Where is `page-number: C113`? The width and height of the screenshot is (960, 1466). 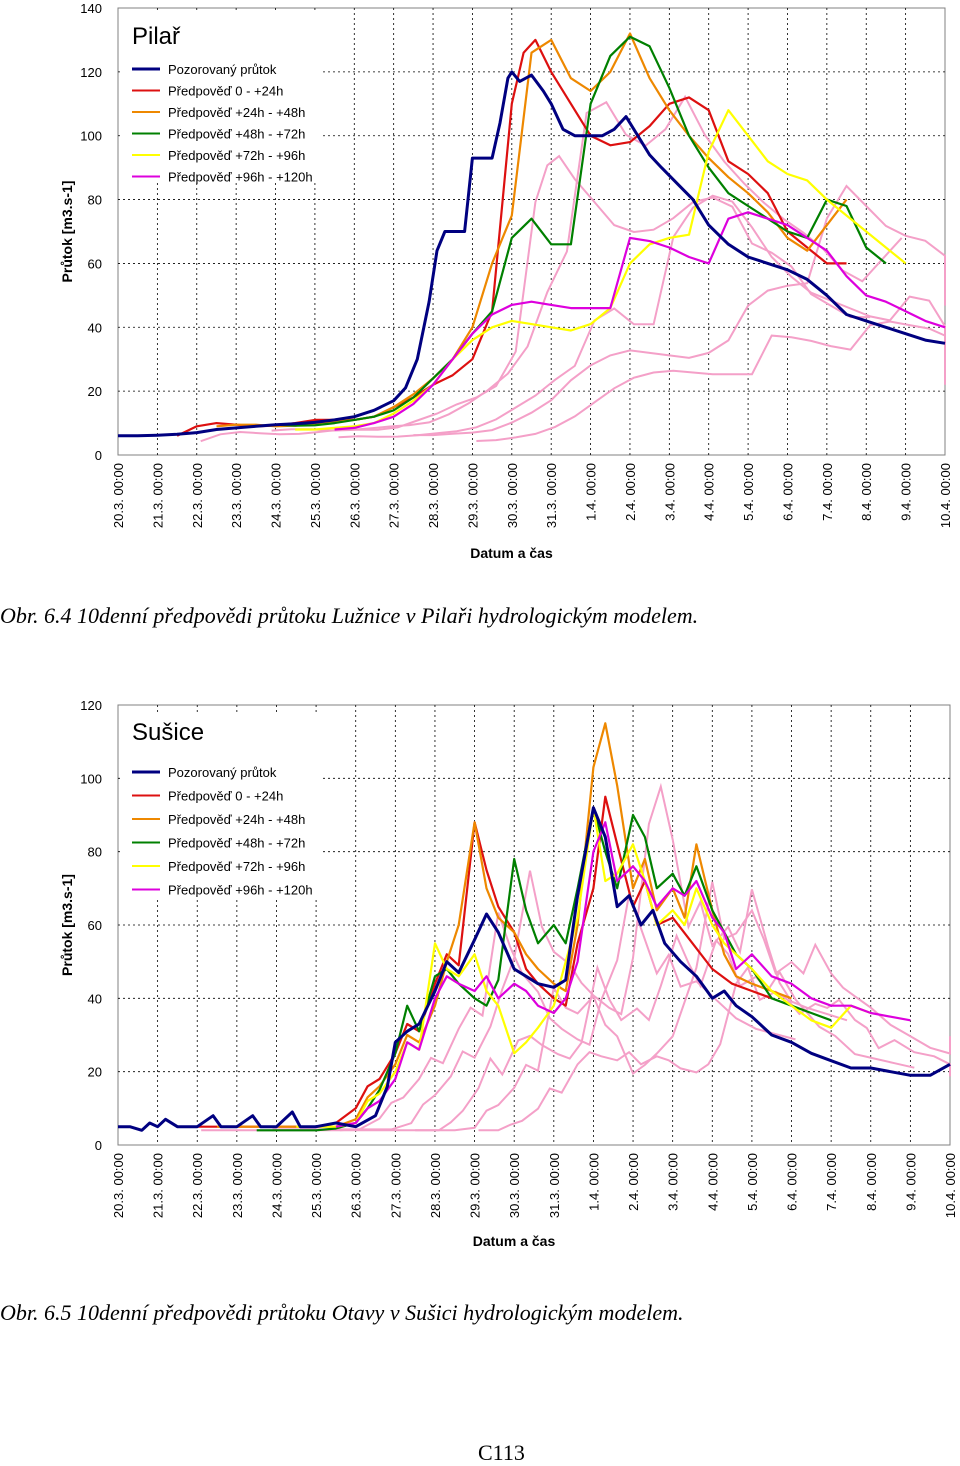 page-number: C113 is located at coordinates (501, 1452).